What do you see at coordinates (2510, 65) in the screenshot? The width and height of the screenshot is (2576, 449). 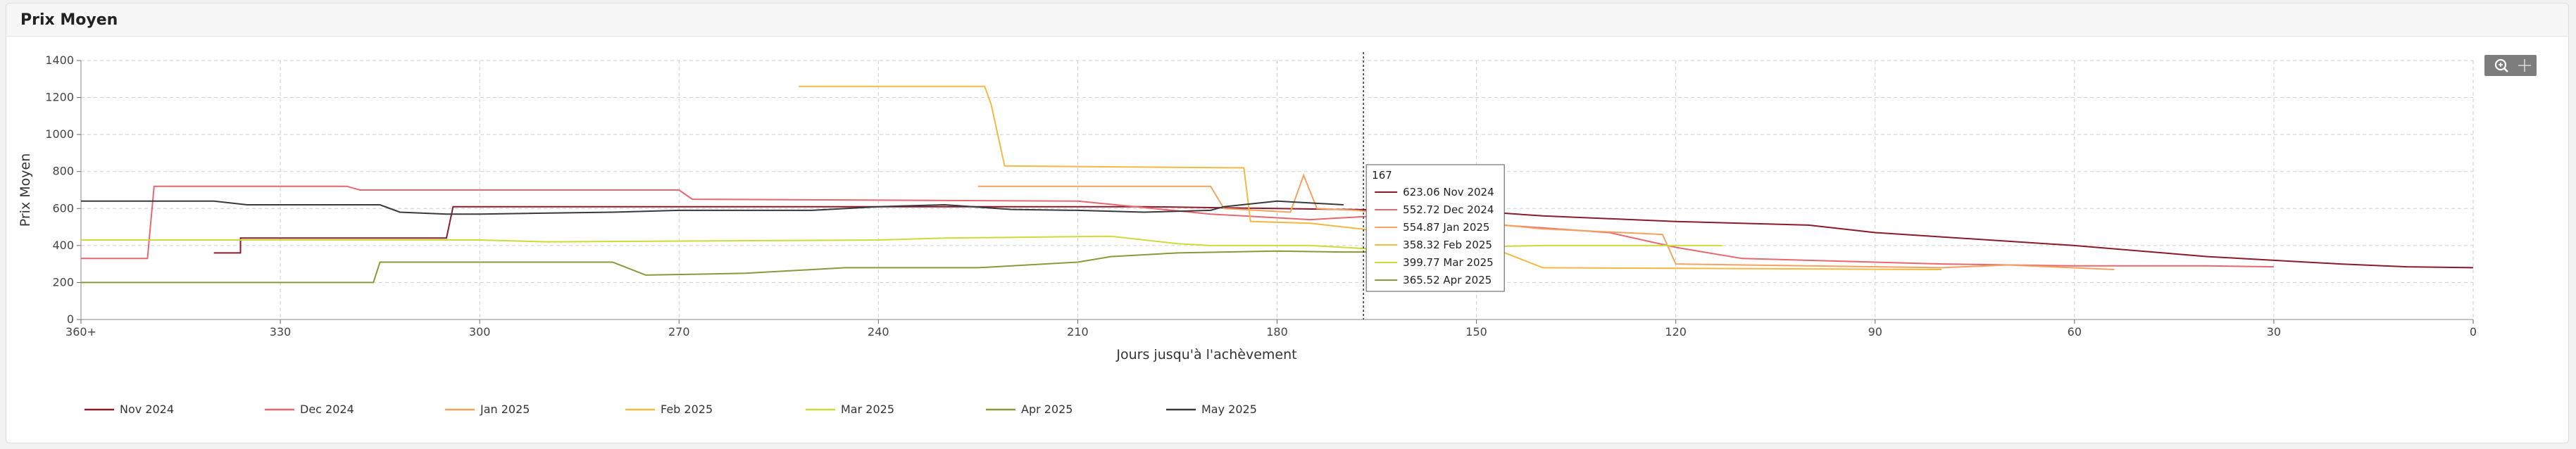 I see `chart-toolbar` at bounding box center [2510, 65].